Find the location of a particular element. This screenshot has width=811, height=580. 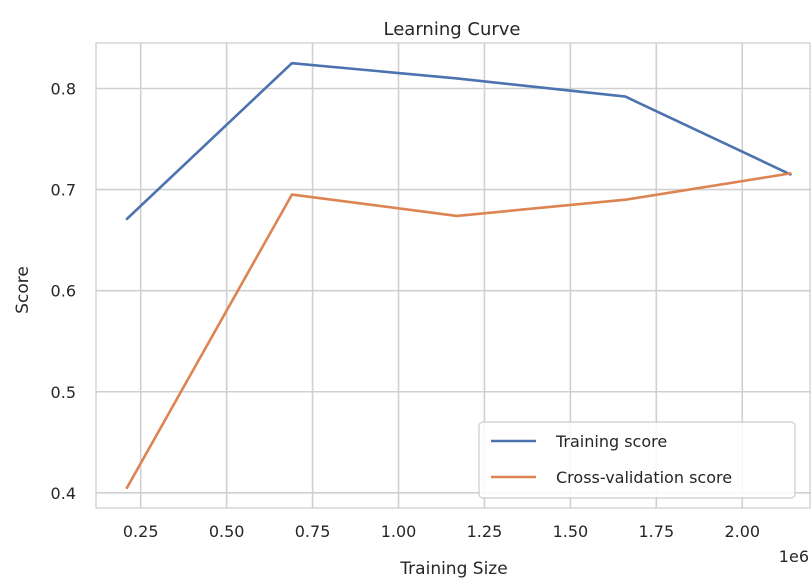

x-tick-label: 1.50 is located at coordinates (571, 531).